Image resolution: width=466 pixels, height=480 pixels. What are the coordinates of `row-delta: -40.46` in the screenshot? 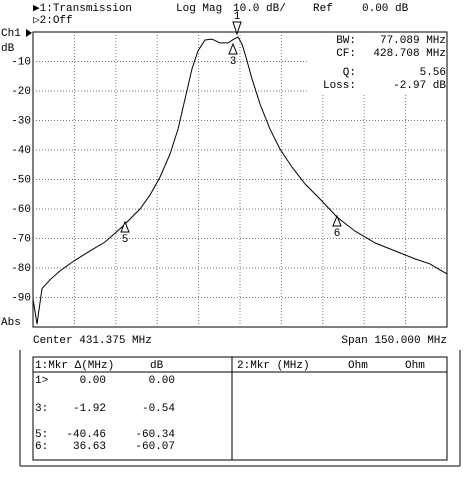 It's located at (86, 435).